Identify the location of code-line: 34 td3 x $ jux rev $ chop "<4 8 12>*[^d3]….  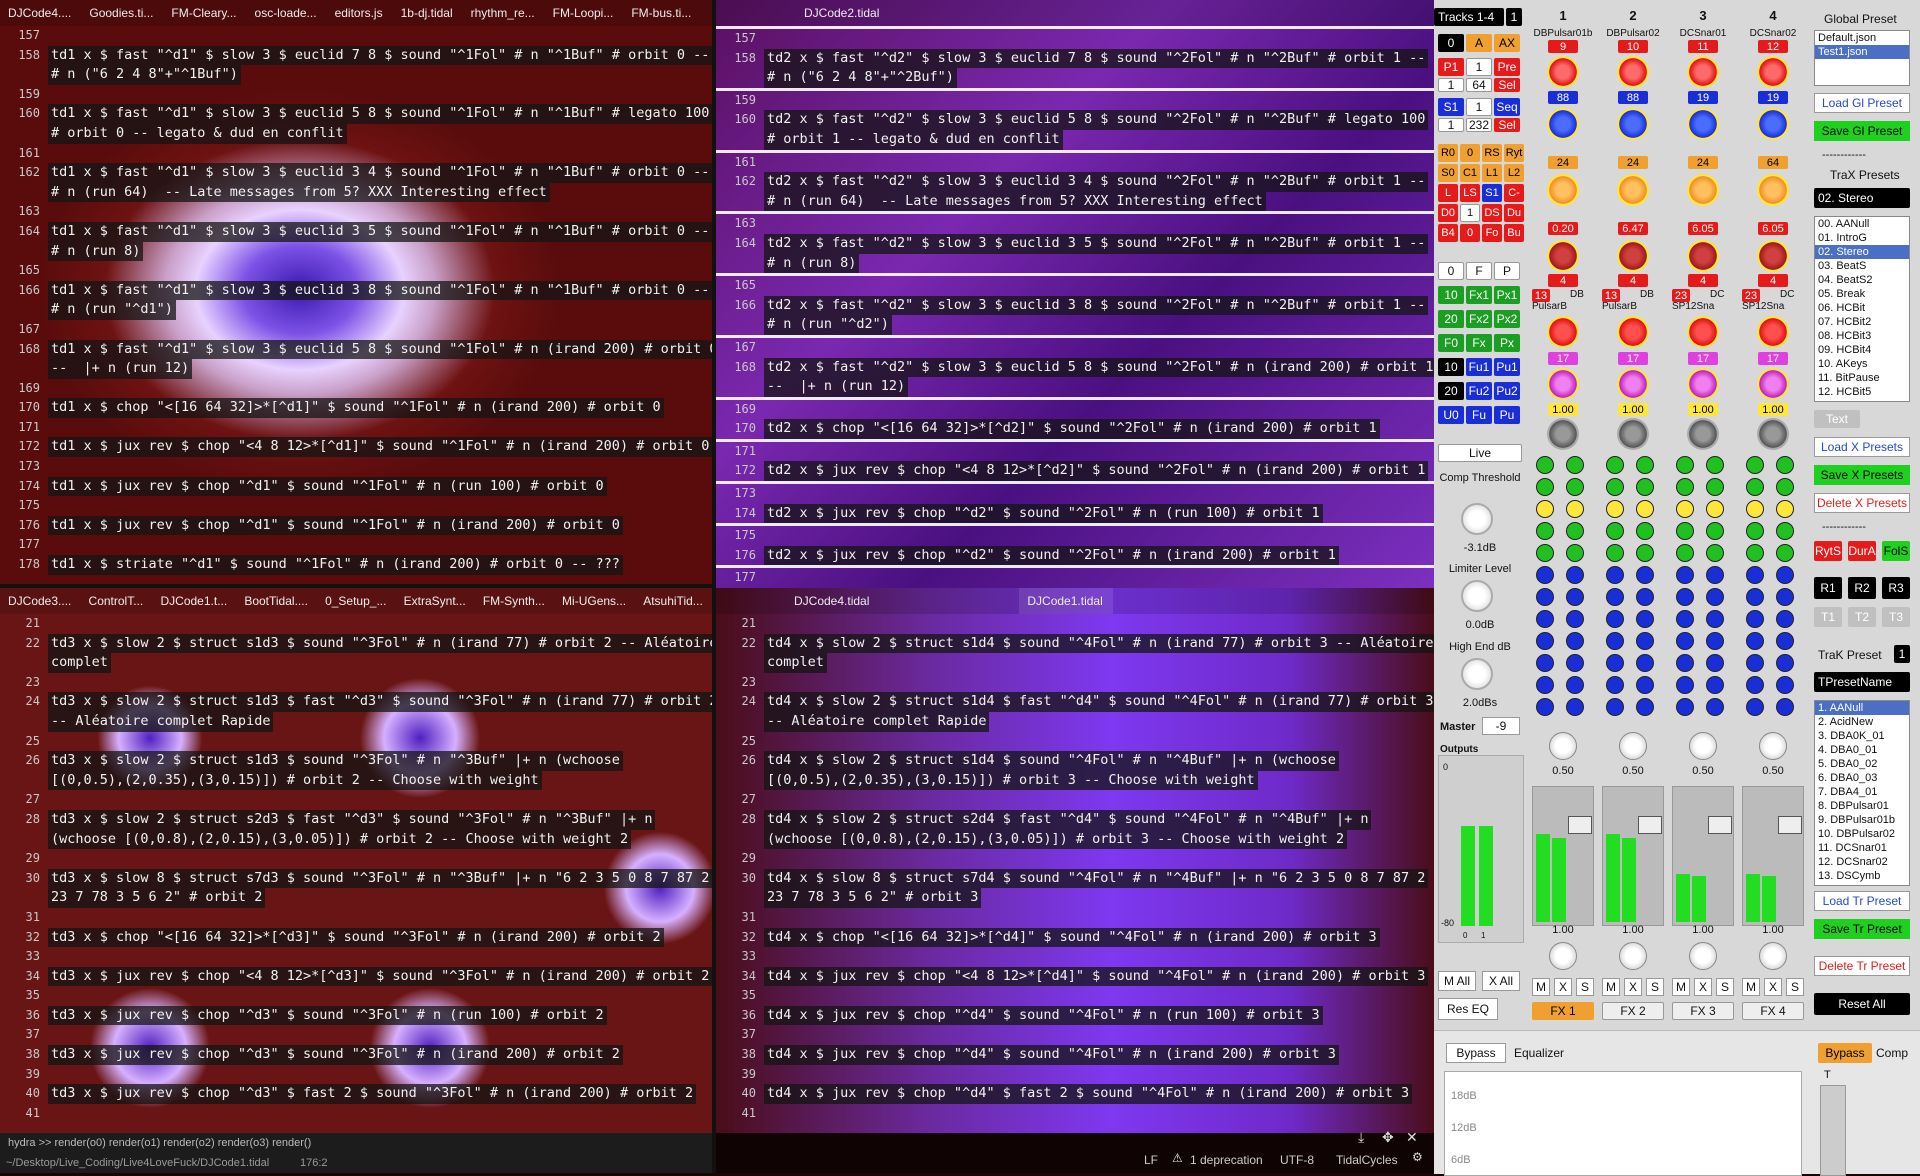
(356, 976).